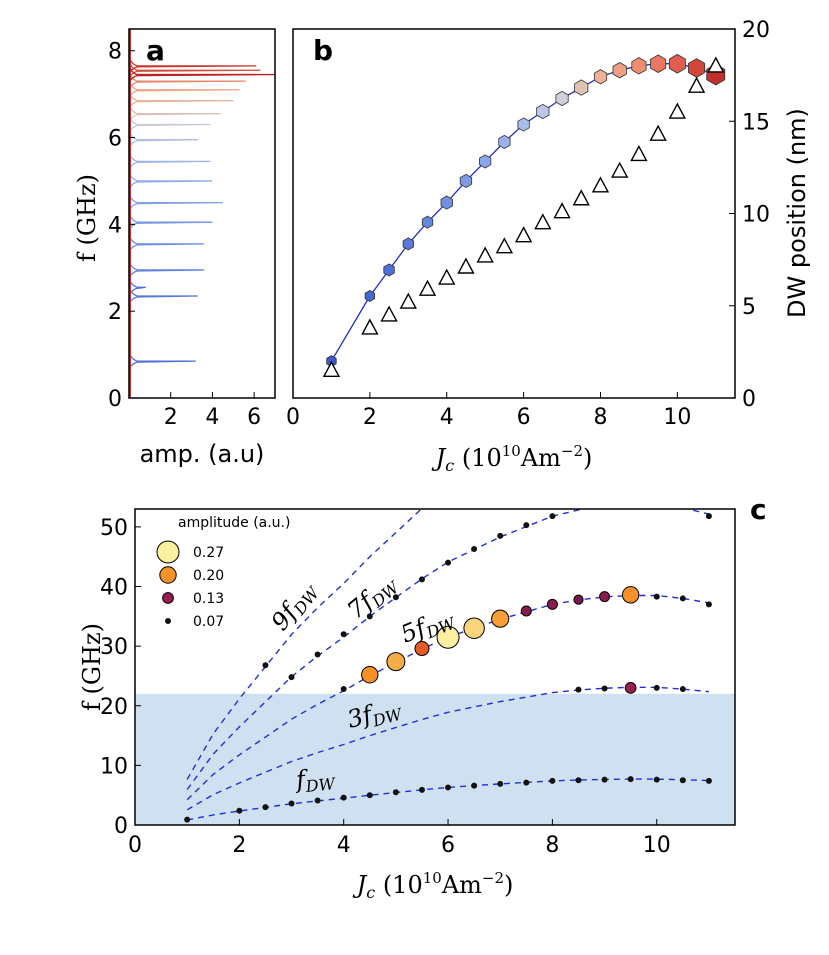 Image resolution: width=829 pixels, height=955 pixels. What do you see at coordinates (223, 572) in the screenshot?
I see `legend: amplitude (a.u.) 0.27 0.20 0.13 0.07` at bounding box center [223, 572].